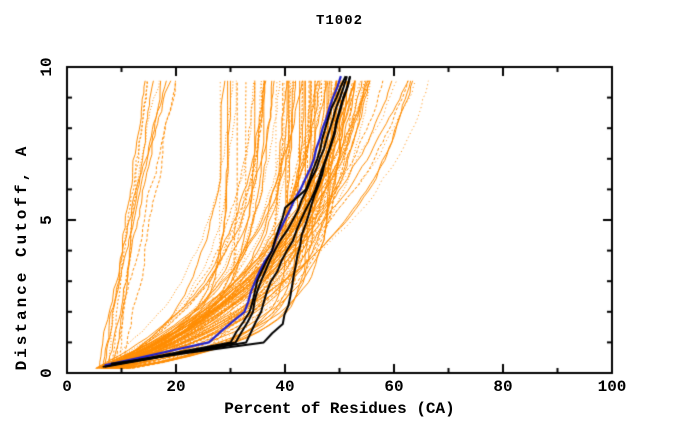 The width and height of the screenshot is (680, 440). I want to click on chart-title: T1002, so click(339, 21).